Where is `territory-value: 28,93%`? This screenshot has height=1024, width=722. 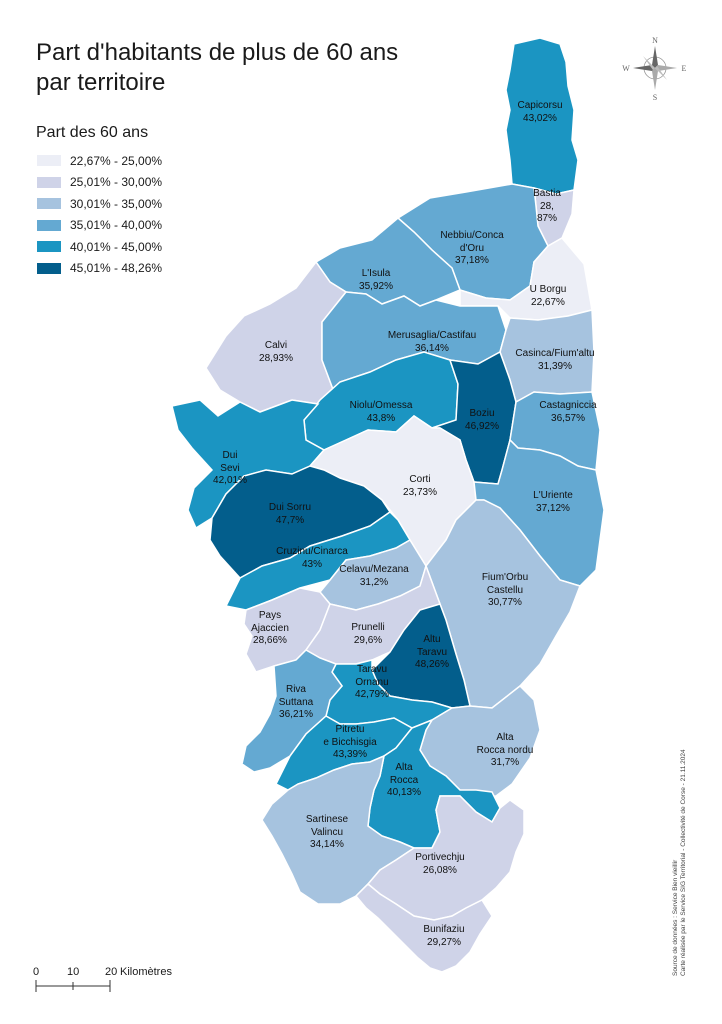
territory-value: 28,93% is located at coordinates (276, 358).